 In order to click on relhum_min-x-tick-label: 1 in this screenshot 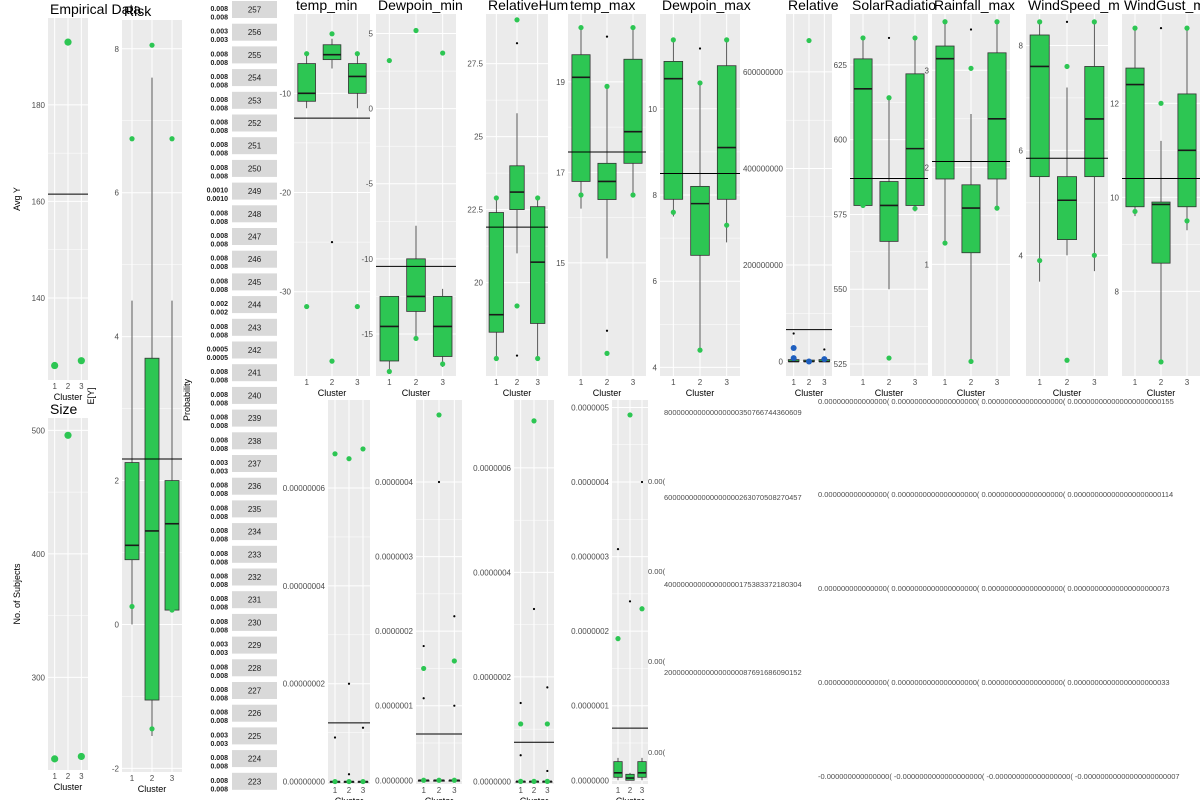, I will do `click(496, 382)`.